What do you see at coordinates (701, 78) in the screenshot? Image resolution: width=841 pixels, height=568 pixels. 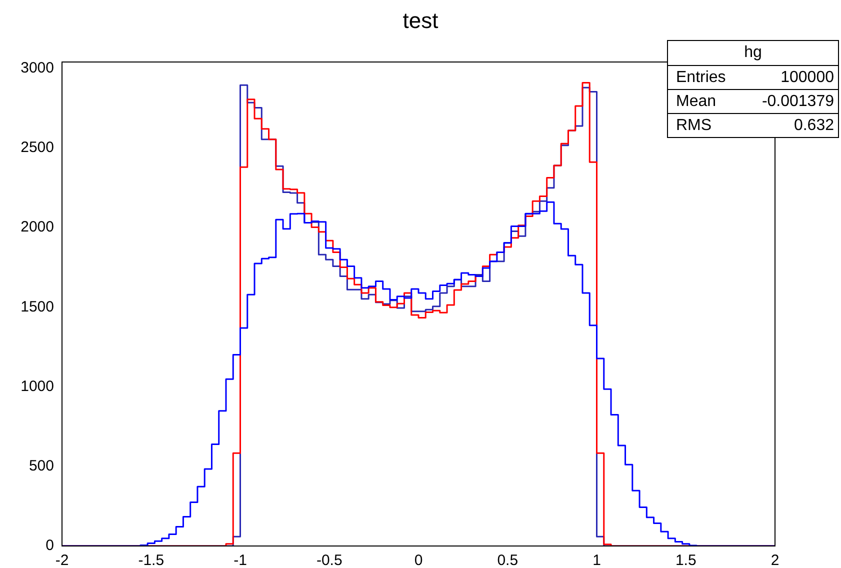 I see `annotation: Entries` at bounding box center [701, 78].